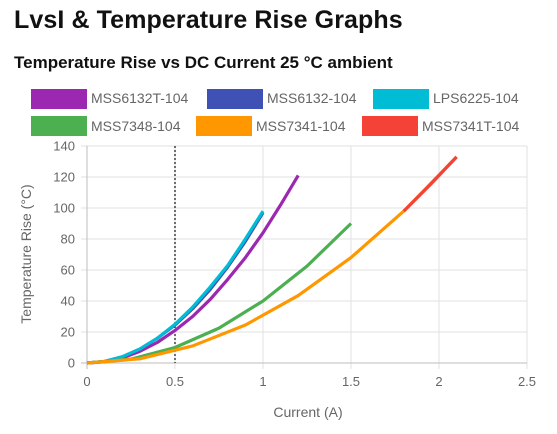 Image resolution: width=557 pixels, height=434 pixels. Describe the element at coordinates (71, 363) in the screenshot. I see `y-tick-label: 0` at that location.